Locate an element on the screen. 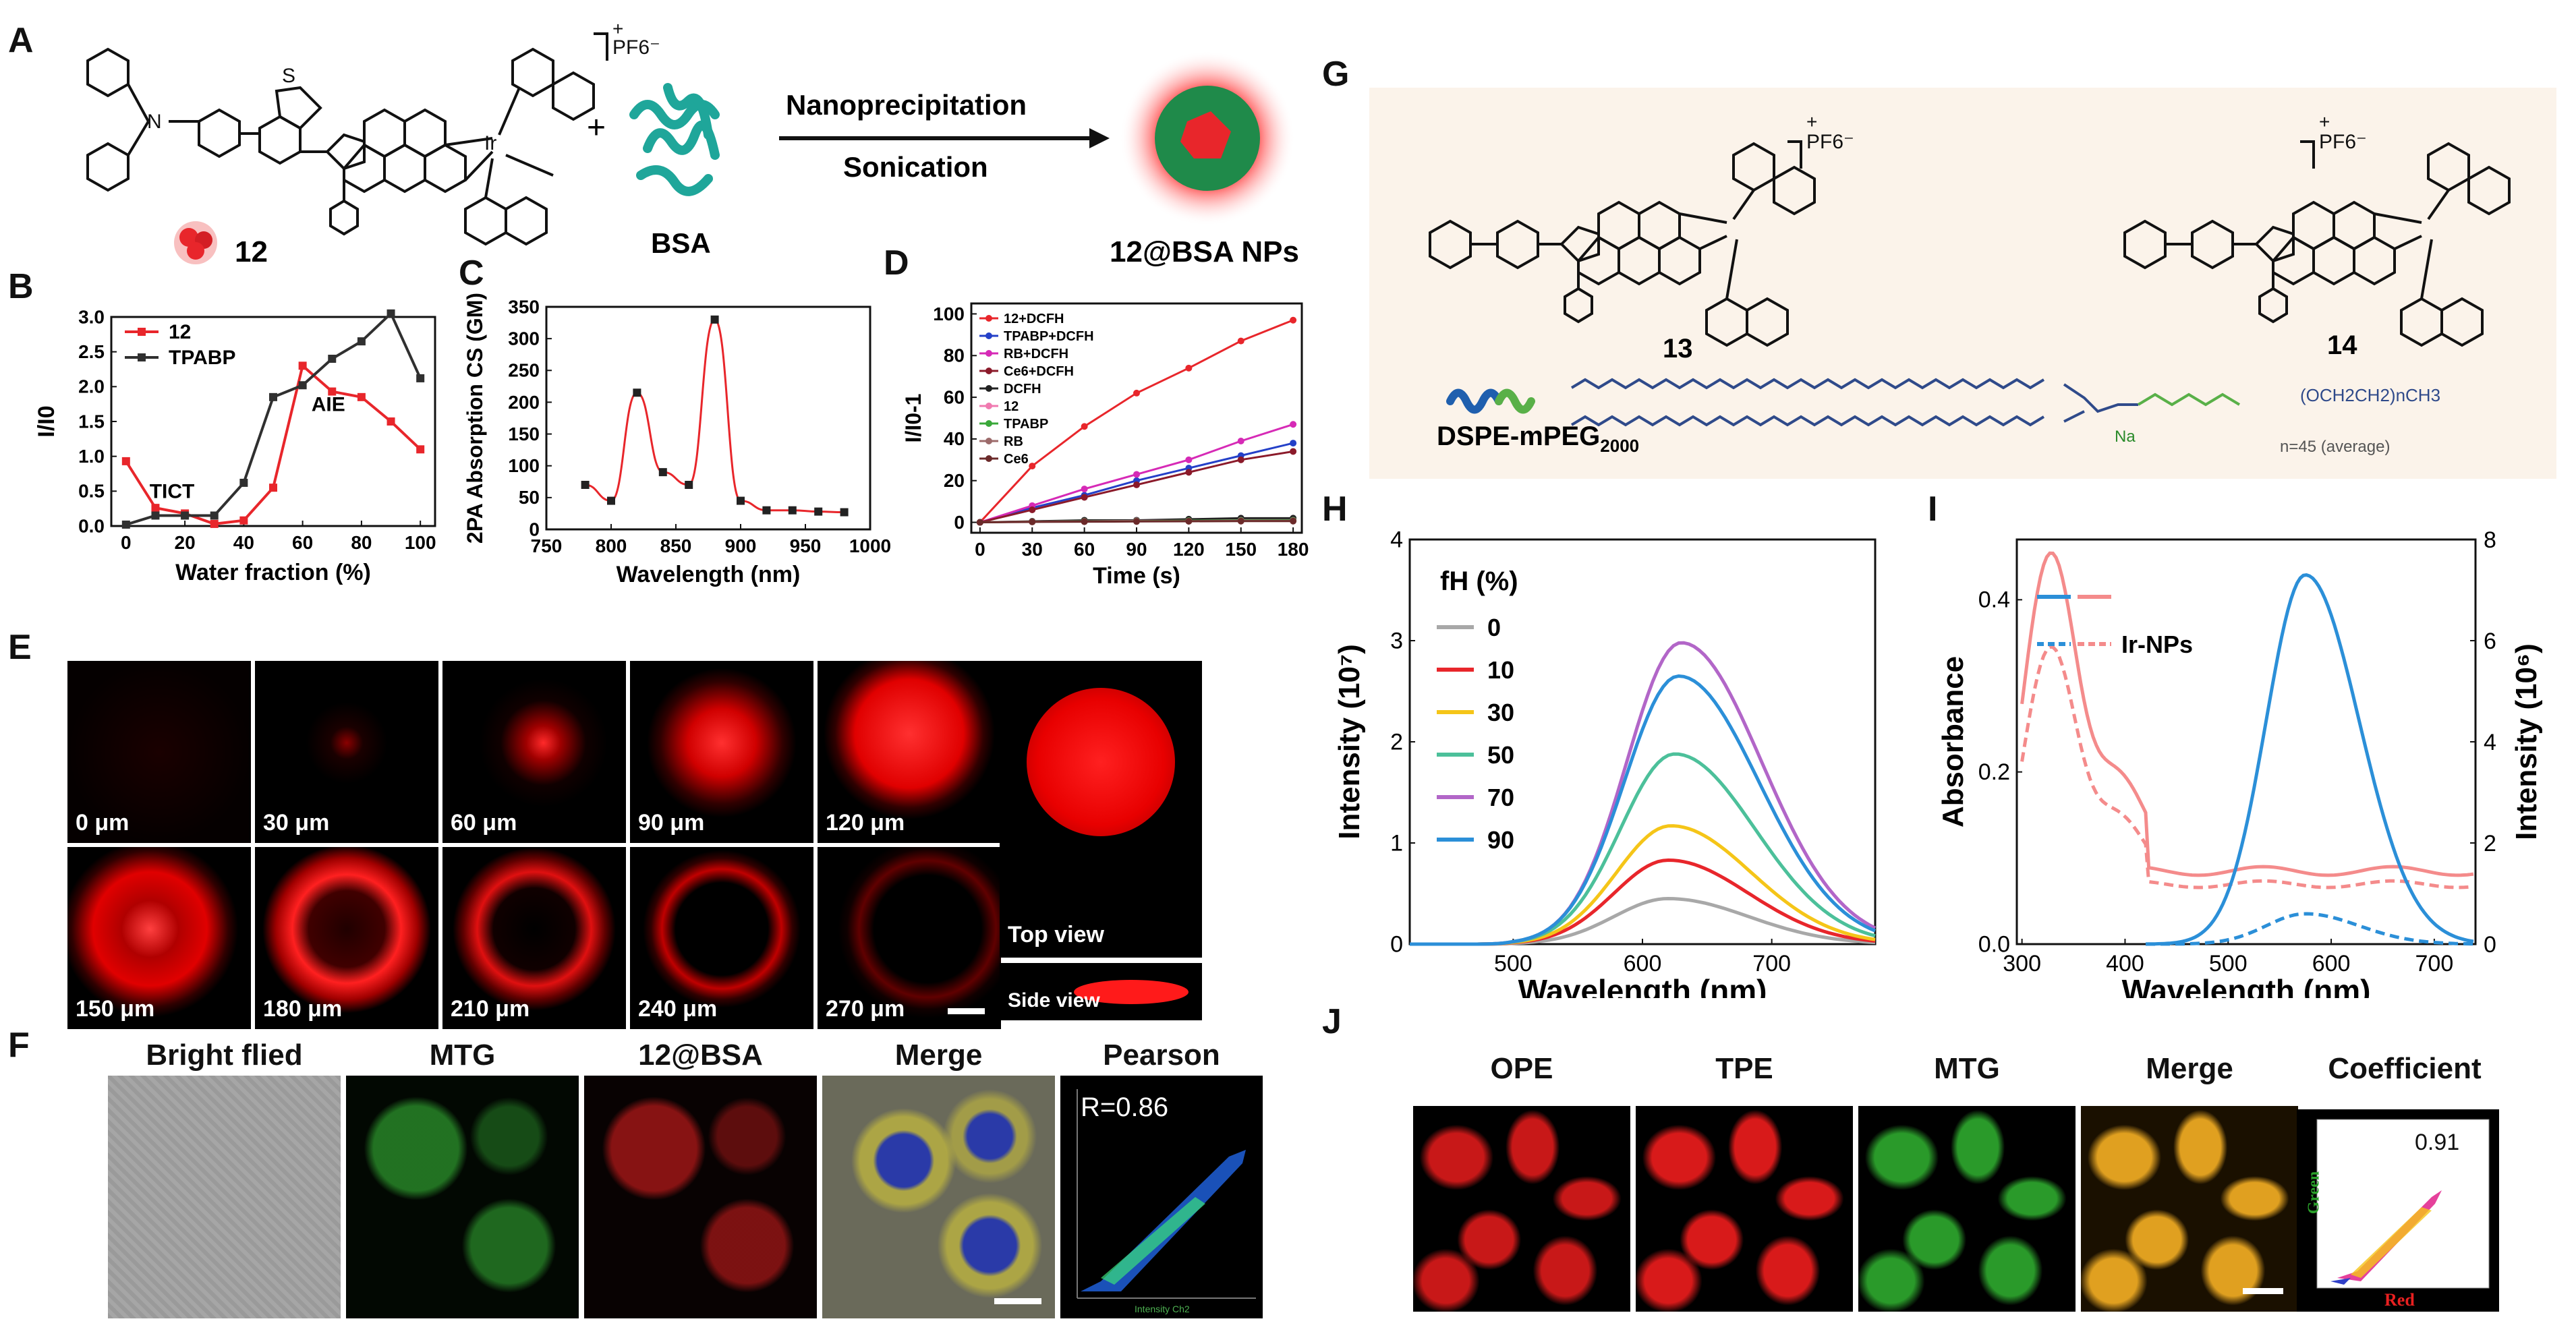 This screenshot has width=2576, height=1342. y-tick-label: 250 is located at coordinates (524, 370).